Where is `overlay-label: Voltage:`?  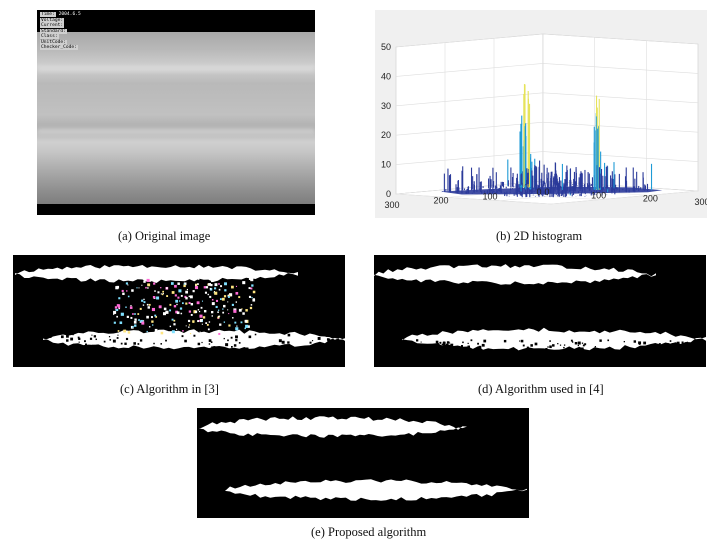
overlay-label: Voltage: is located at coordinates (52, 20).